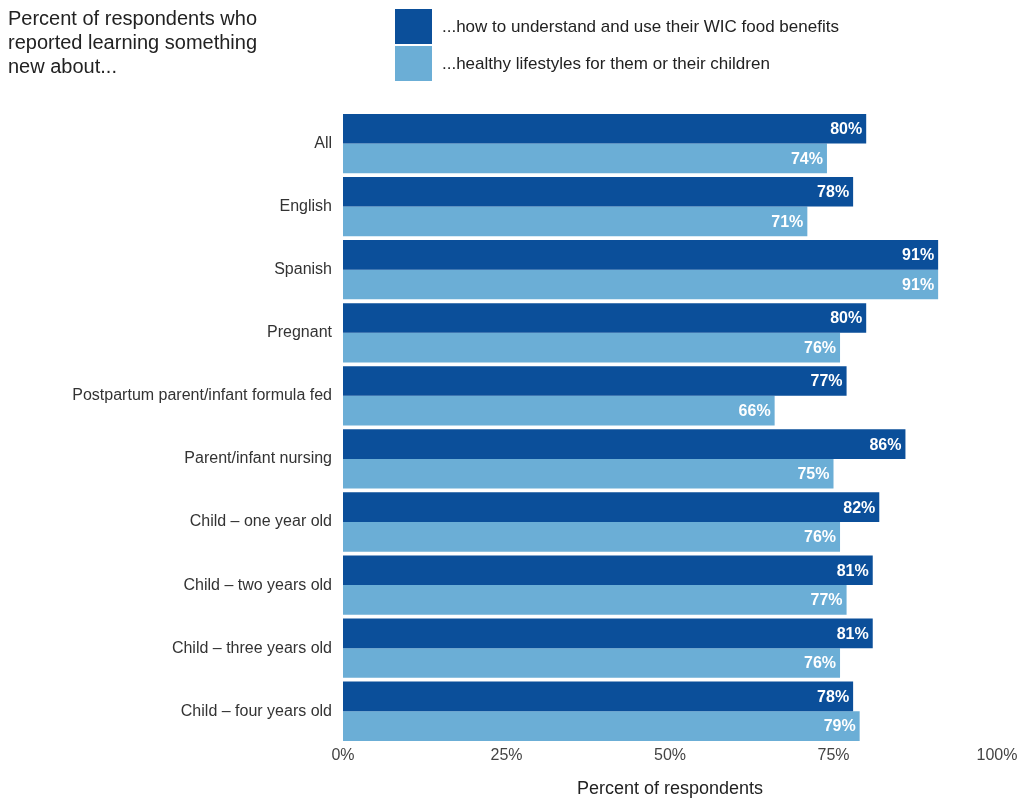  What do you see at coordinates (885, 444) in the screenshot?
I see `data-label: 86%` at bounding box center [885, 444].